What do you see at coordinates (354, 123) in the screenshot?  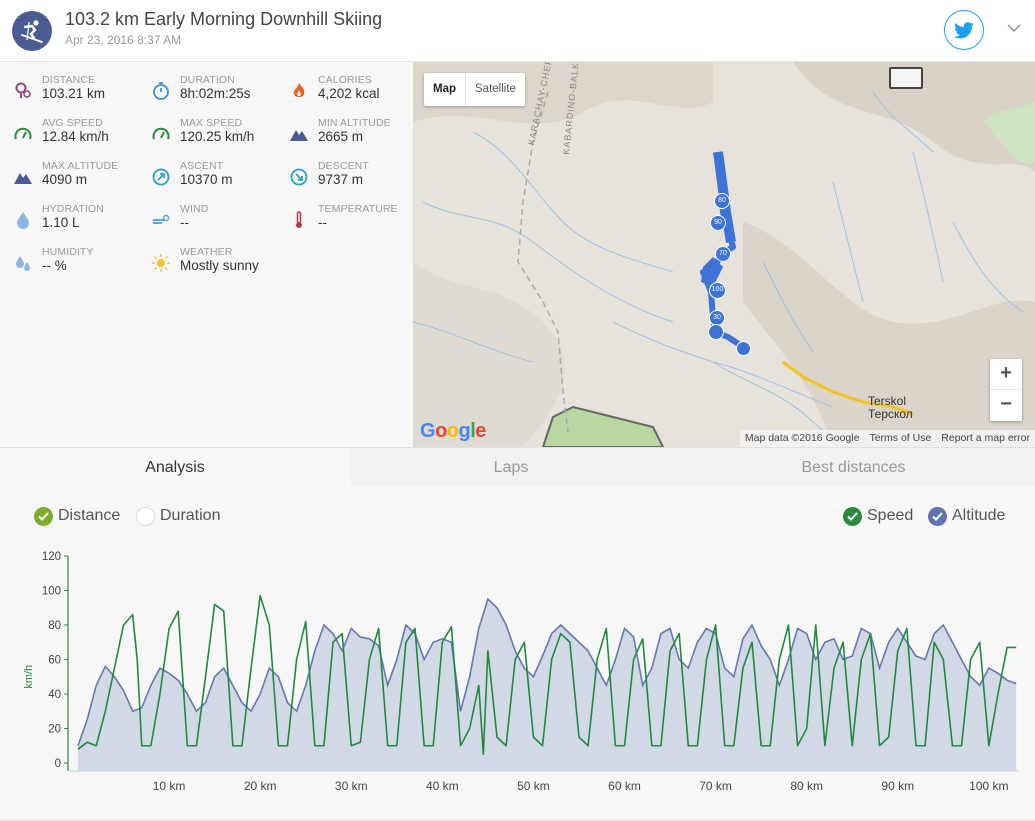 I see `stat-label: MIN ALTITUDE` at bounding box center [354, 123].